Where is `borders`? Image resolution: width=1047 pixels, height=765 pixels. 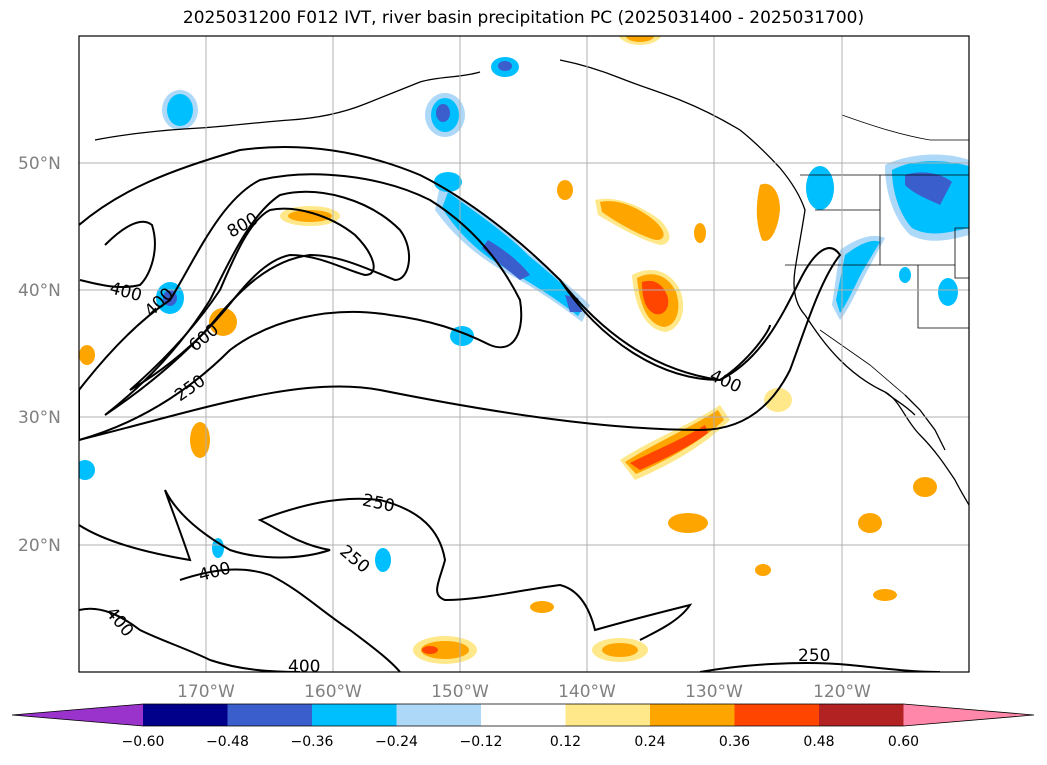
borders is located at coordinates (877, 216).